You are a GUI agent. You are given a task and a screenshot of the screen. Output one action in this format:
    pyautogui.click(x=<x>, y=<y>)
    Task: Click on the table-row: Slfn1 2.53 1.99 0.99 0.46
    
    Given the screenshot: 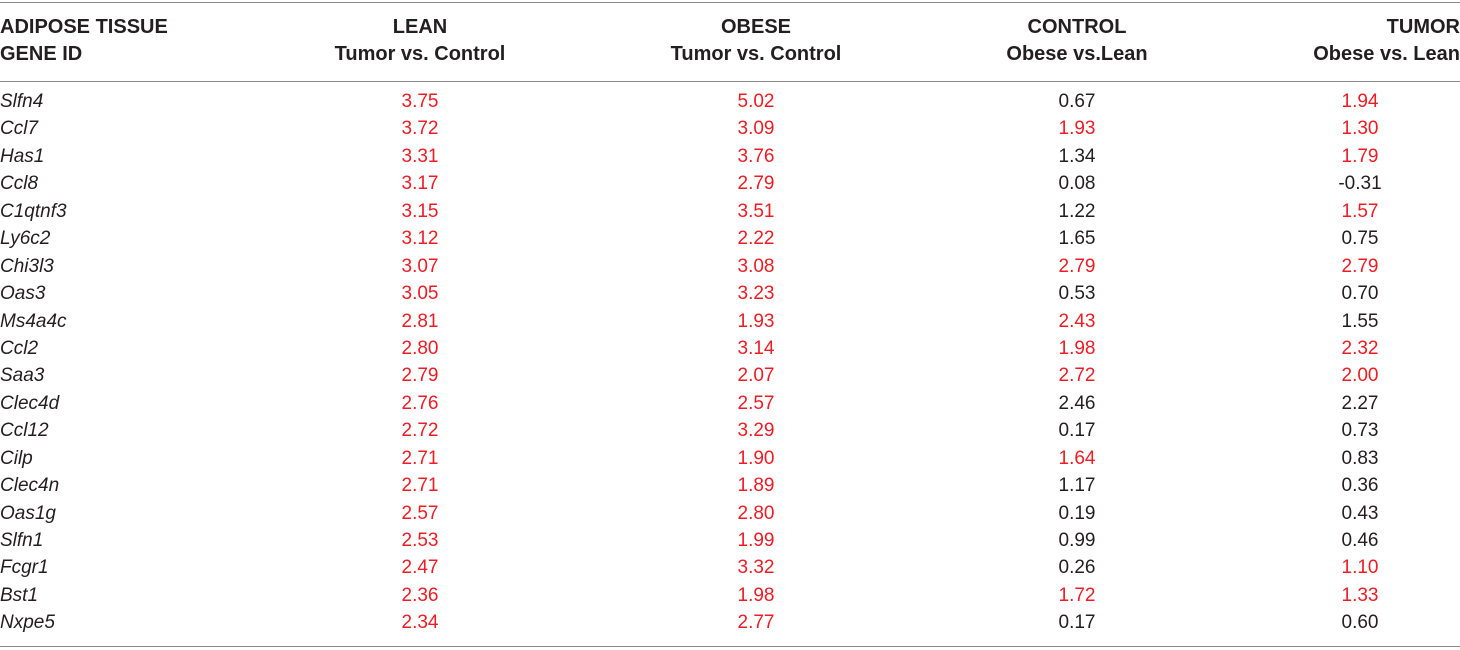 What is the action you would take?
    pyautogui.click(x=730, y=540)
    